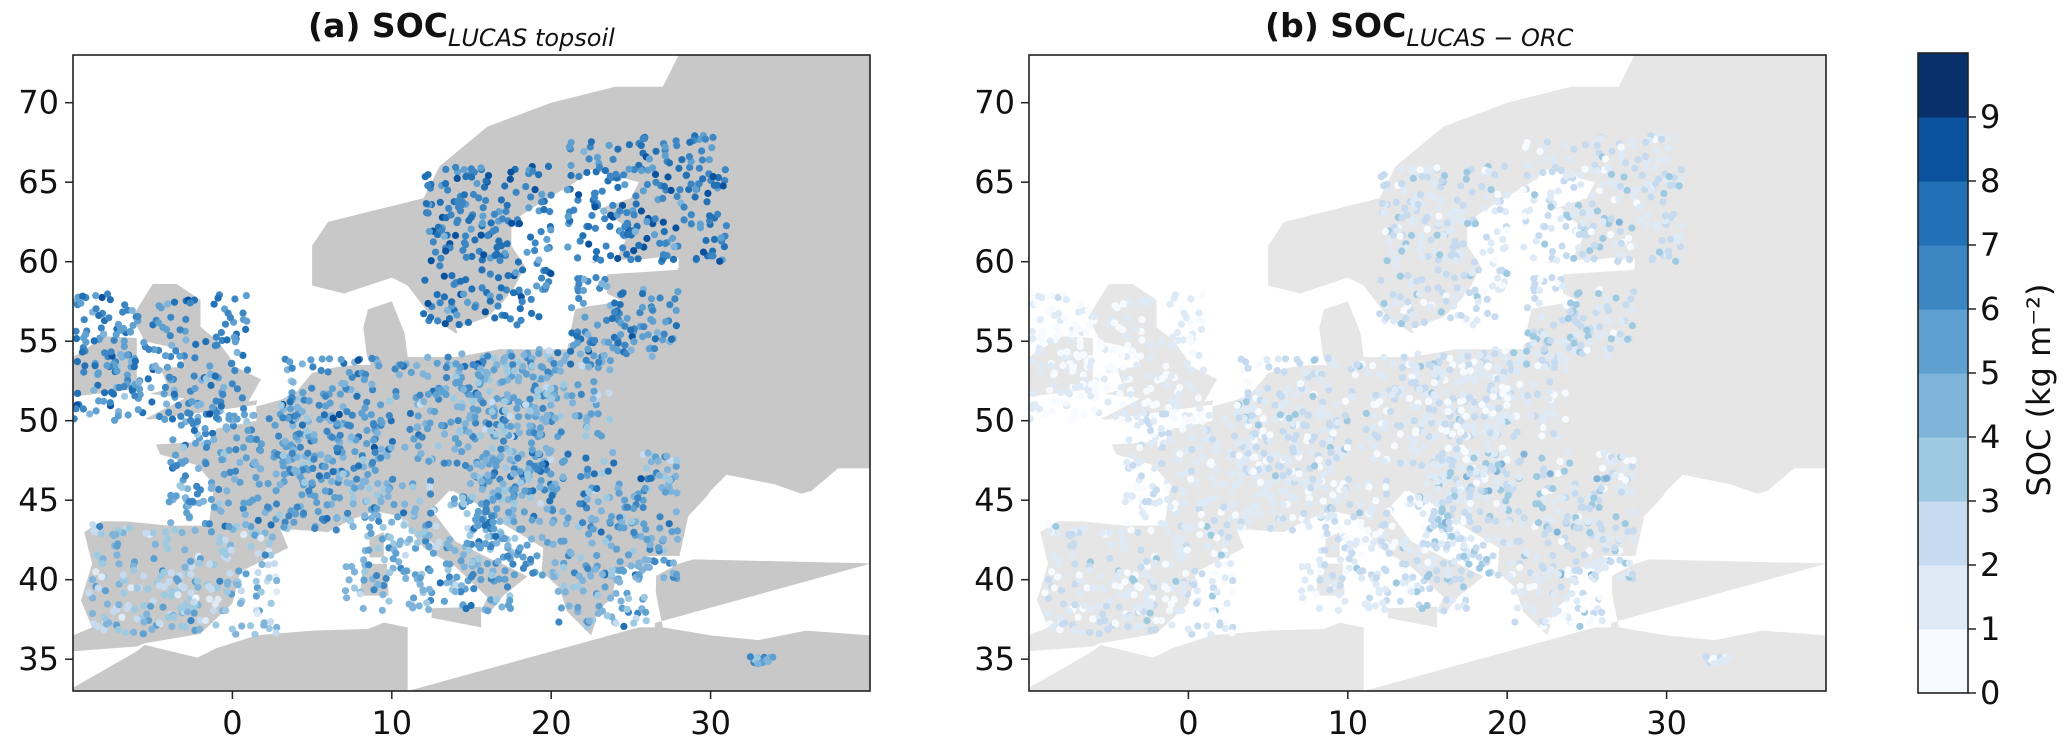 The height and width of the screenshot is (750, 2067). I want to click on y-tick-label: 70, so click(994, 103).